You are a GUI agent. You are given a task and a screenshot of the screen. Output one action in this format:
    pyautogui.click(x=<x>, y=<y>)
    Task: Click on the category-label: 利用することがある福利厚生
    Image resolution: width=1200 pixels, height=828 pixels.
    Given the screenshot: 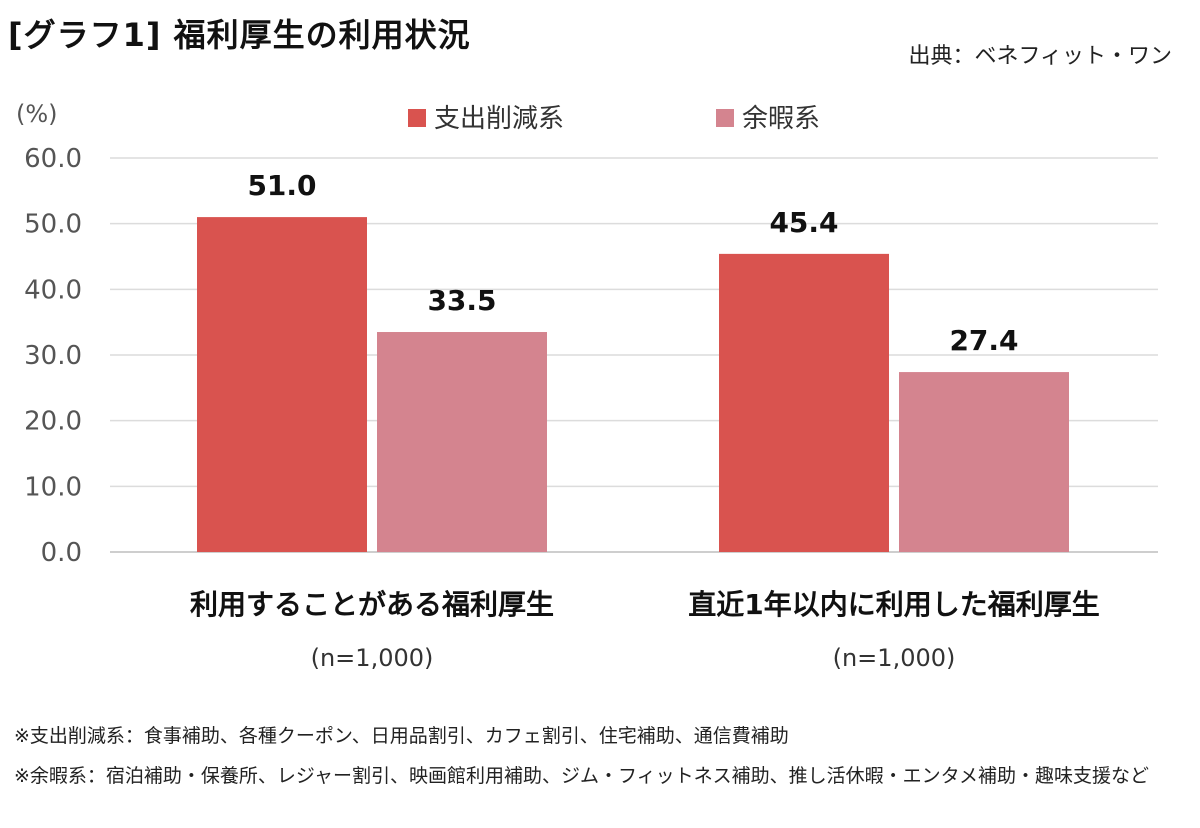 What is the action you would take?
    pyautogui.click(x=372, y=604)
    